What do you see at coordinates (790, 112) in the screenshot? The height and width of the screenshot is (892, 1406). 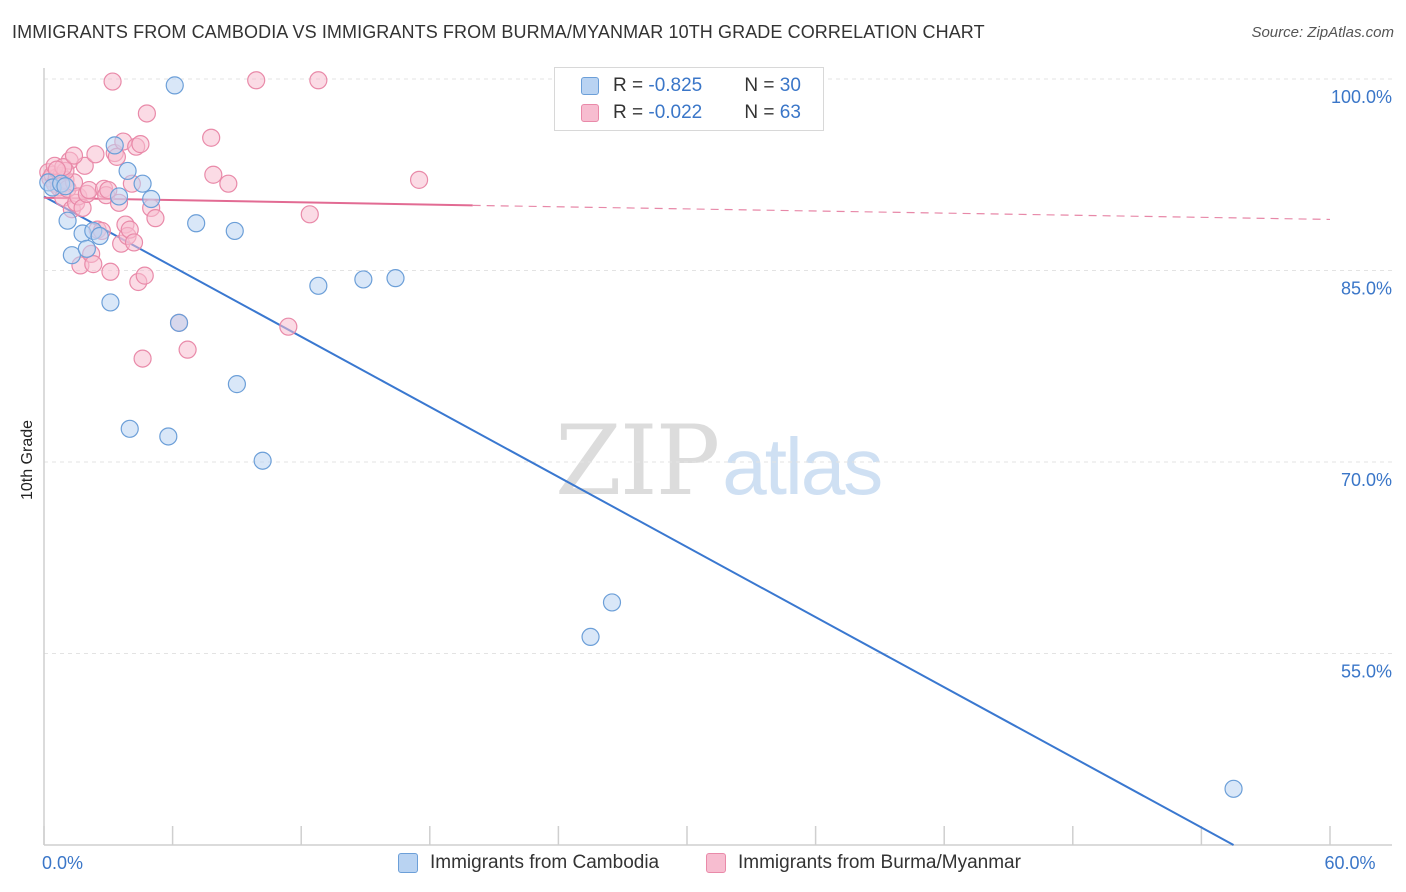 I see `legend-n-value: 63` at bounding box center [790, 112].